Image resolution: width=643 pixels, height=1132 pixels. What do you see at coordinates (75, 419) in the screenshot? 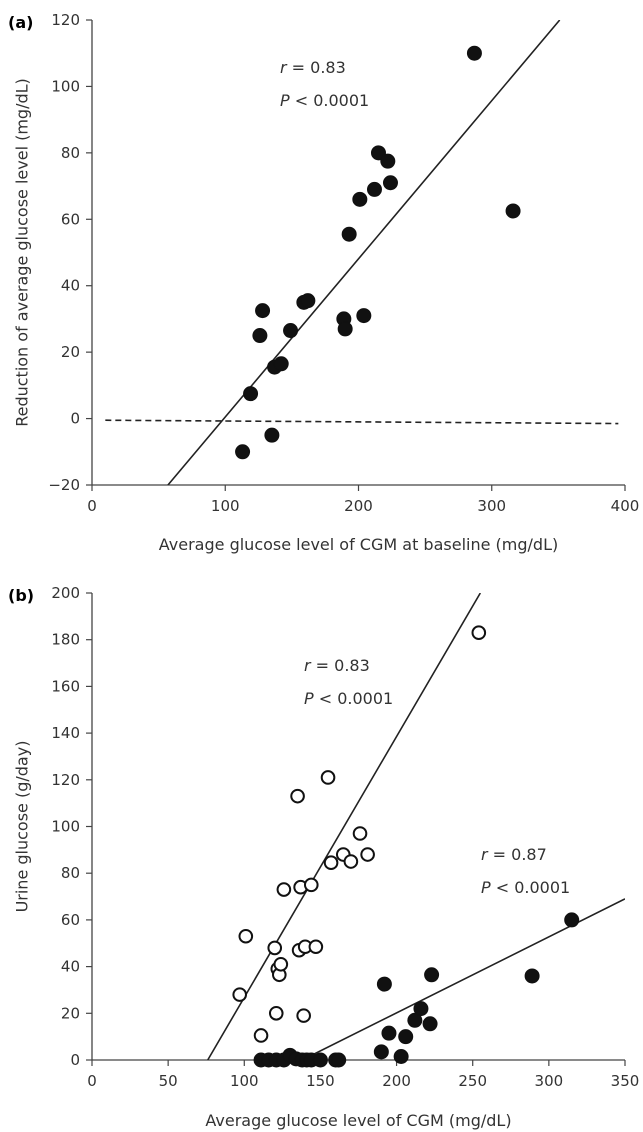
I see `y-tick-label: 0` at bounding box center [75, 419].